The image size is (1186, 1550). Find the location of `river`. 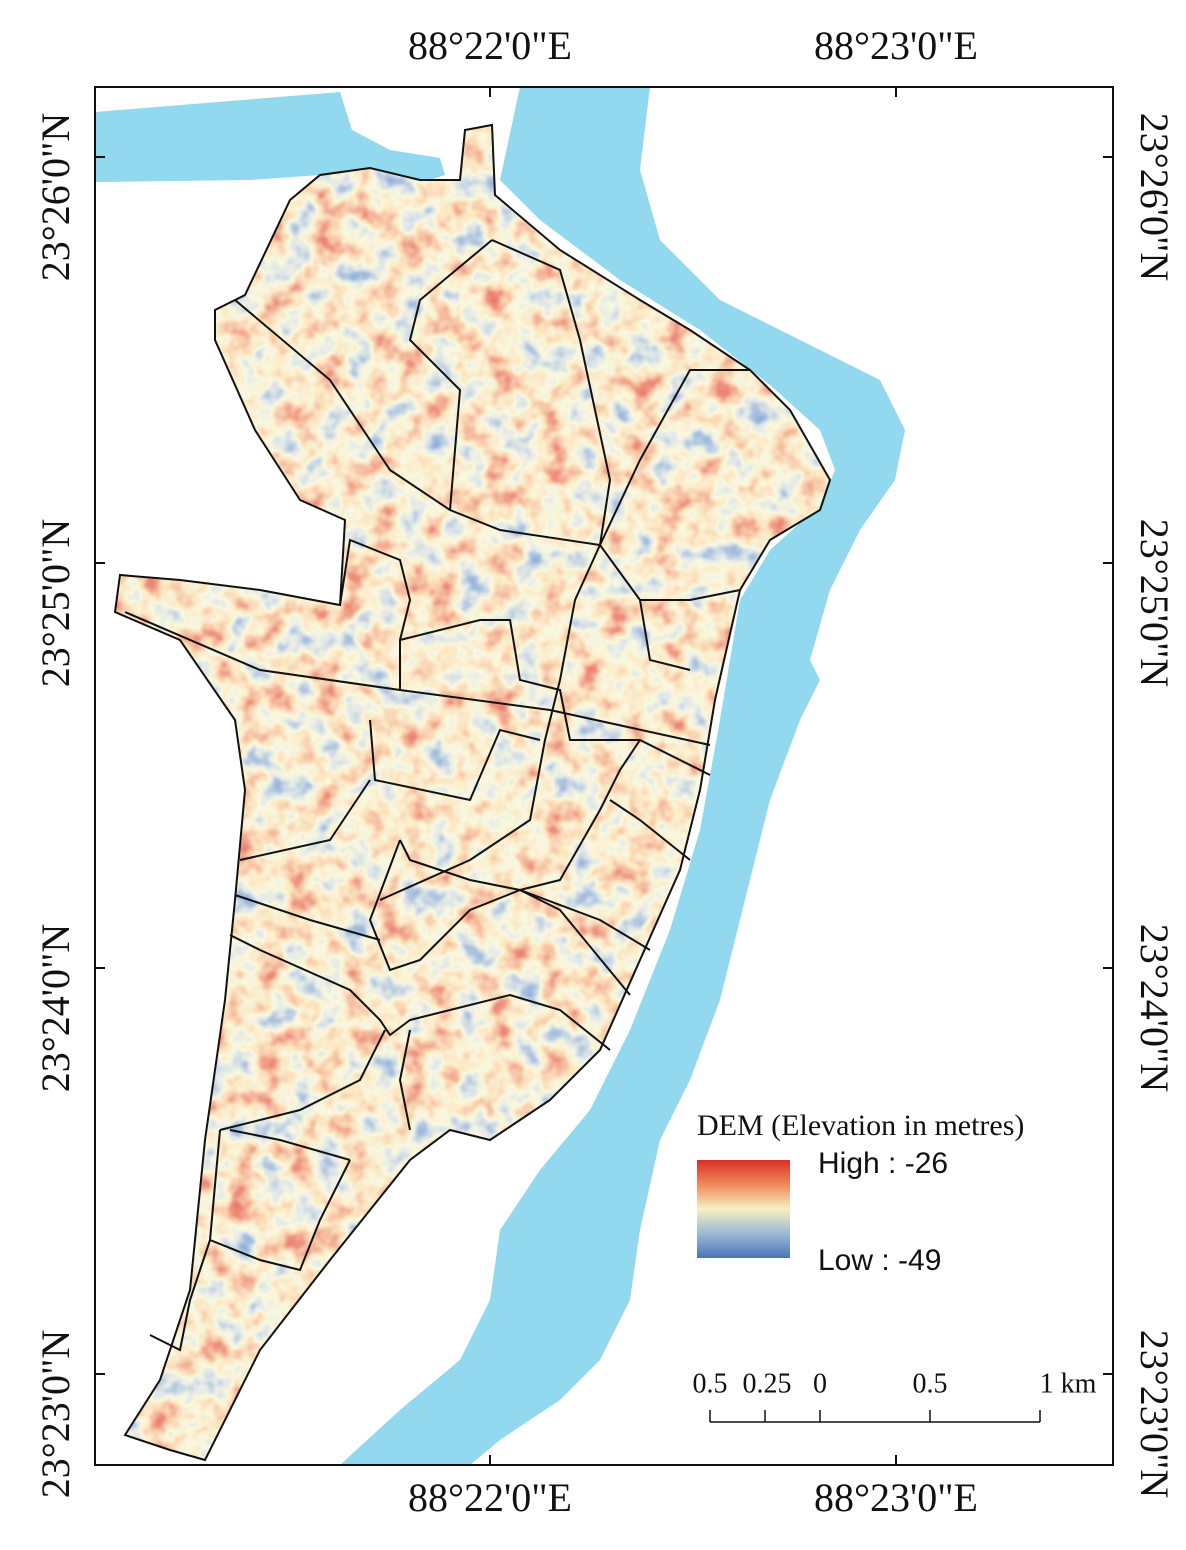

river is located at coordinates (270, 141).